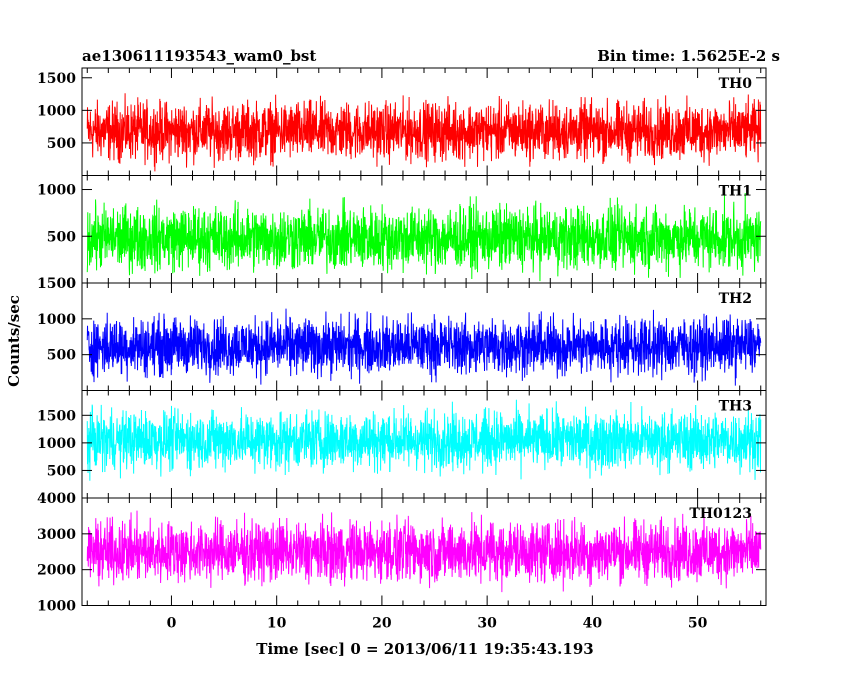  What do you see at coordinates (71, 284) in the screenshot?
I see `y-tick-label: 0` at bounding box center [71, 284].